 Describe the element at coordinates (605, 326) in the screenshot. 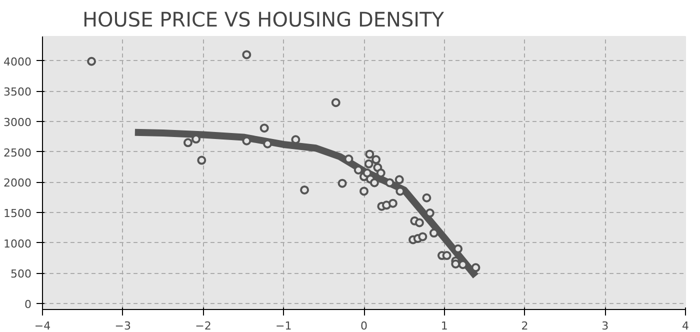

I see `x-tick-label: 3` at that location.